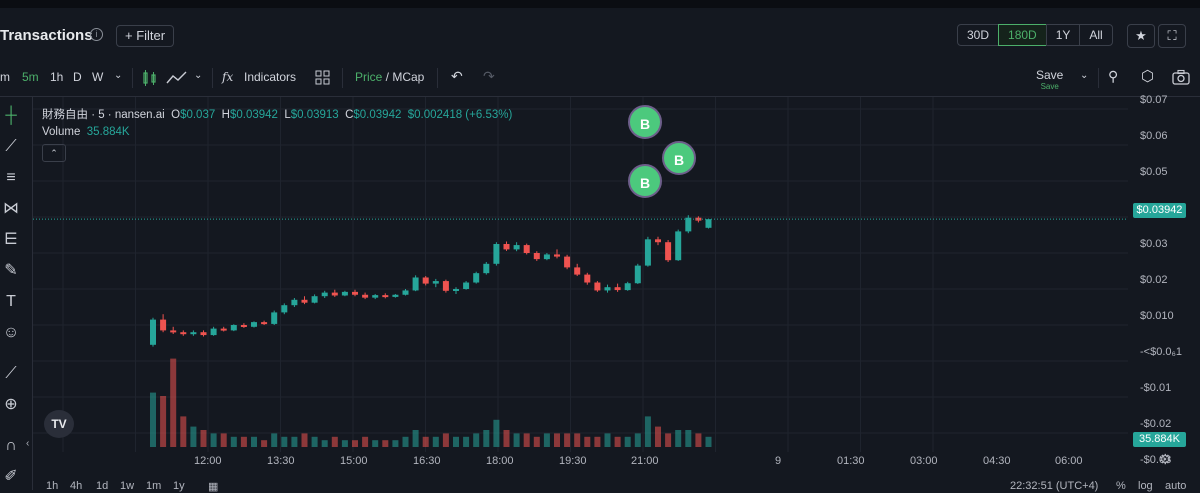 This screenshot has height=493, width=1200. What do you see at coordinates (1154, 136) in the screenshot?
I see `y-tick: $0.06` at bounding box center [1154, 136].